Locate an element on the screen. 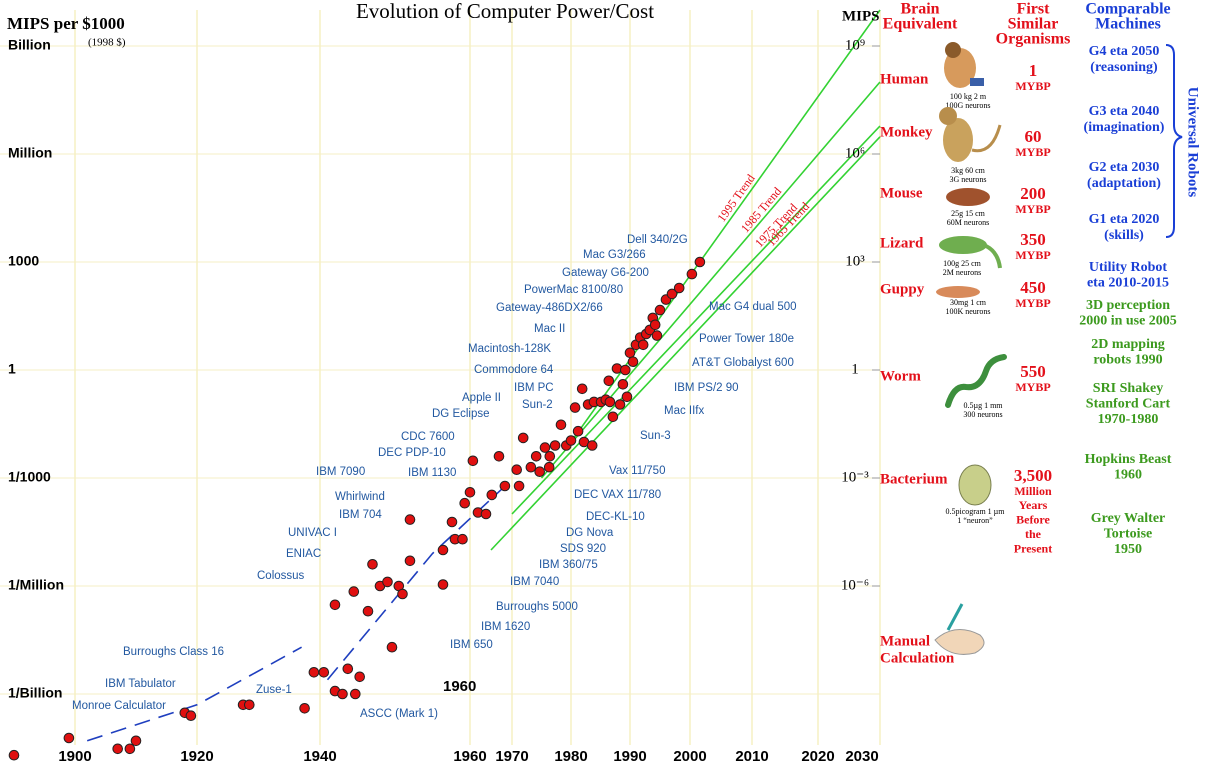 The image size is (1205, 768). machine-label: IBM 360/75 is located at coordinates (568, 565).